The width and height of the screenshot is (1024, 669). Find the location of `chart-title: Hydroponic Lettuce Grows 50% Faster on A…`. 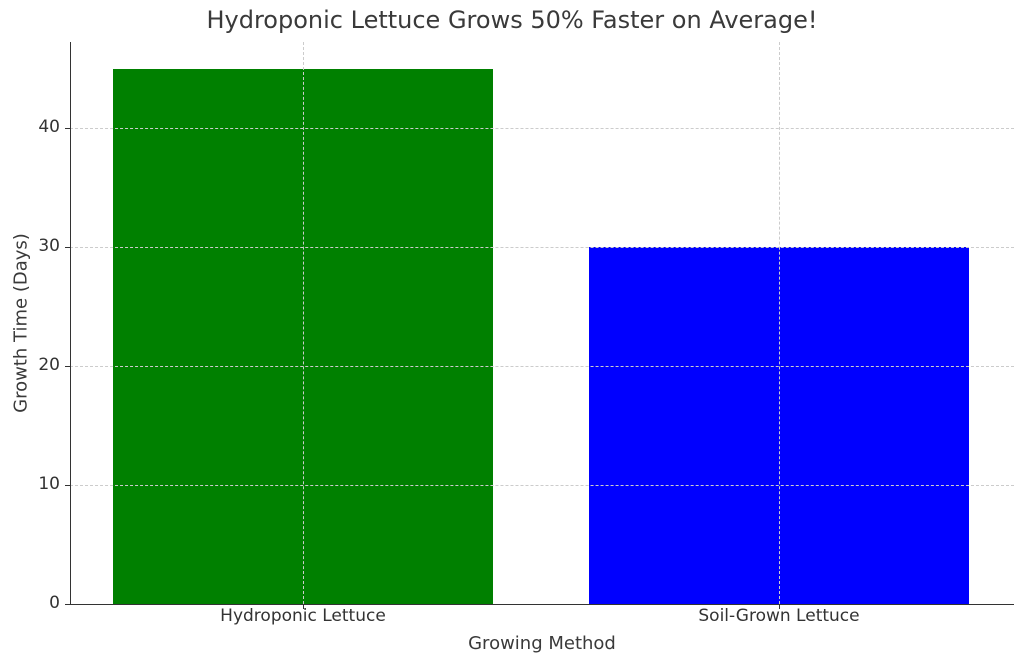

chart-title: Hydroponic Lettuce Grows 50% Faster on A… is located at coordinates (512, 20).